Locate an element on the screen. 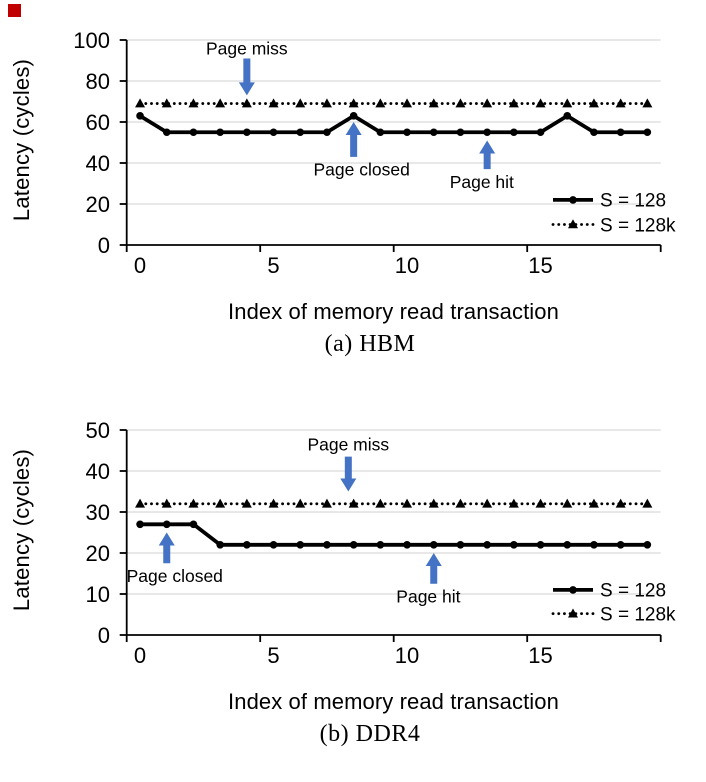 Image resolution: width=706 pixels, height=782 pixels. y-tick-label: 100 is located at coordinates (91, 40).